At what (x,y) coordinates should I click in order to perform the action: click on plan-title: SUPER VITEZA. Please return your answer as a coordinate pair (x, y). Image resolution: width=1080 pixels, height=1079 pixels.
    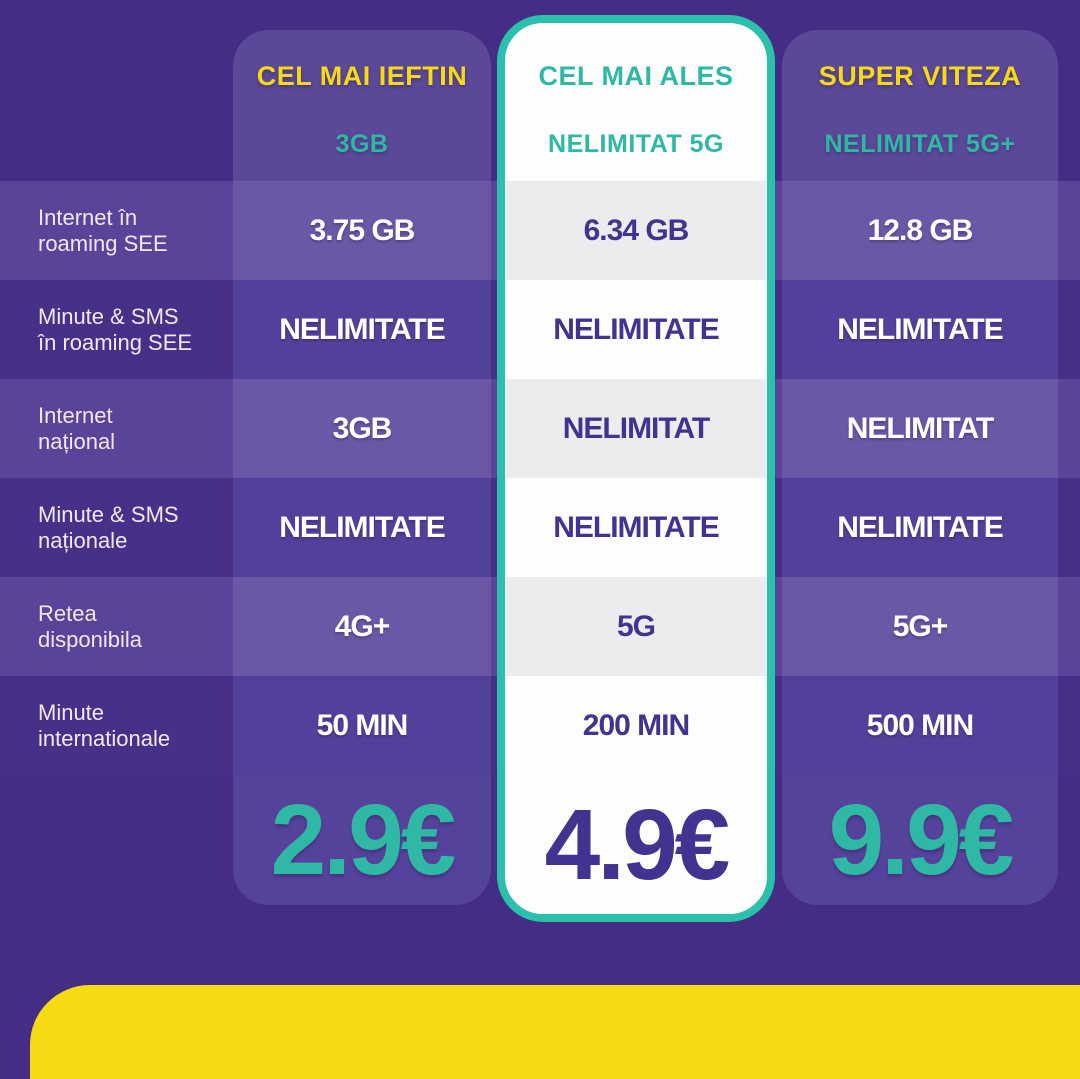
    Looking at the image, I should click on (920, 76).